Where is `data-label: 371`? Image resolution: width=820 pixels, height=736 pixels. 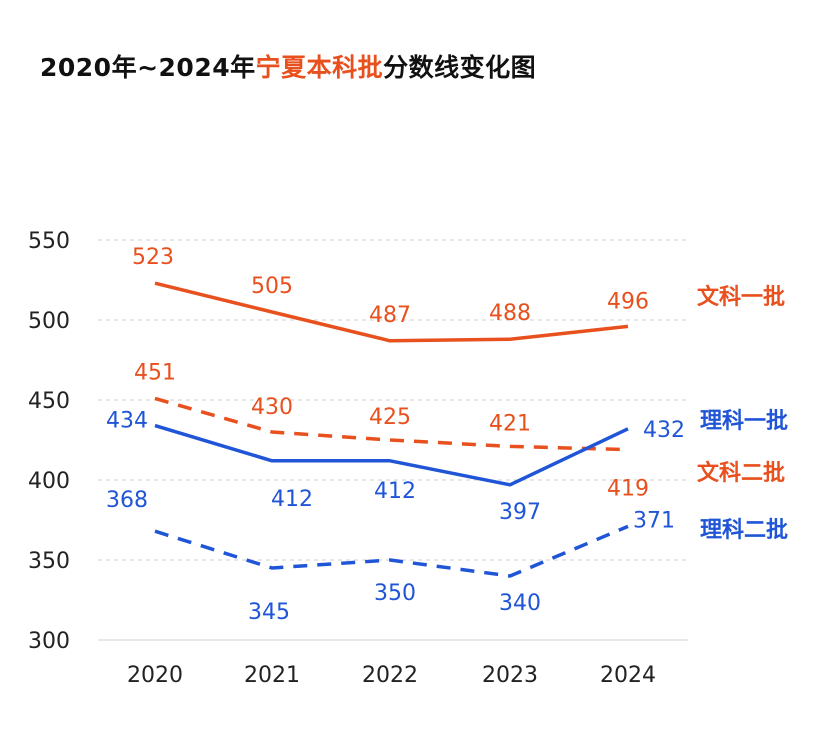 data-label: 371 is located at coordinates (654, 520).